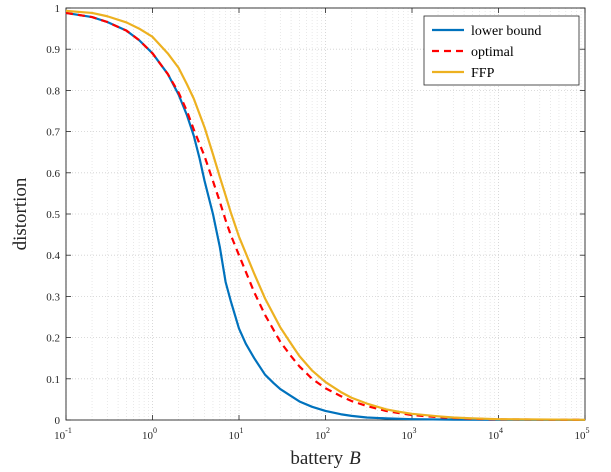 Image resolution: width=611 pixels, height=472 pixels. What do you see at coordinates (355, 458) in the screenshot?
I see `x-axis-label-variable: B` at bounding box center [355, 458].